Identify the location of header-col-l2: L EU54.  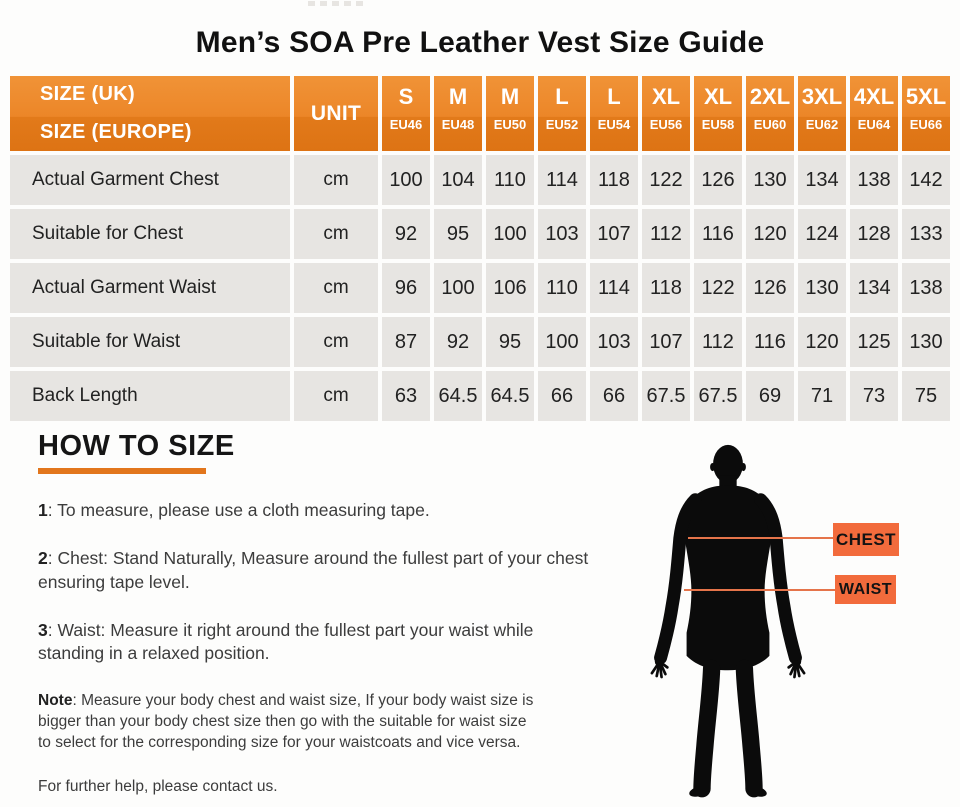
(614, 113).